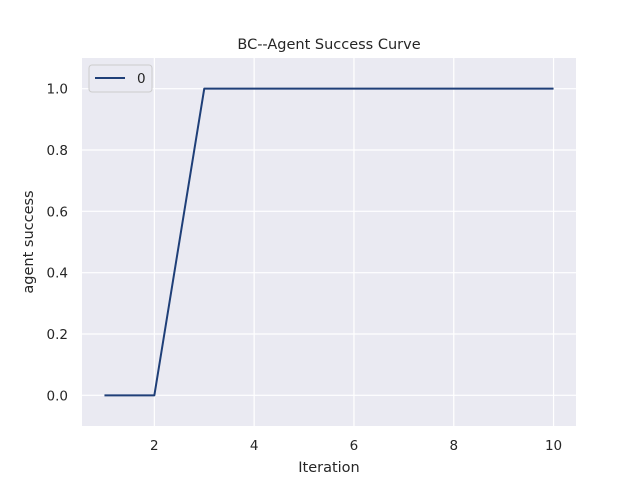 This screenshot has height=480, width=640. I want to click on x-tick-labels: 2 4 6 8 10, so click(356, 446).